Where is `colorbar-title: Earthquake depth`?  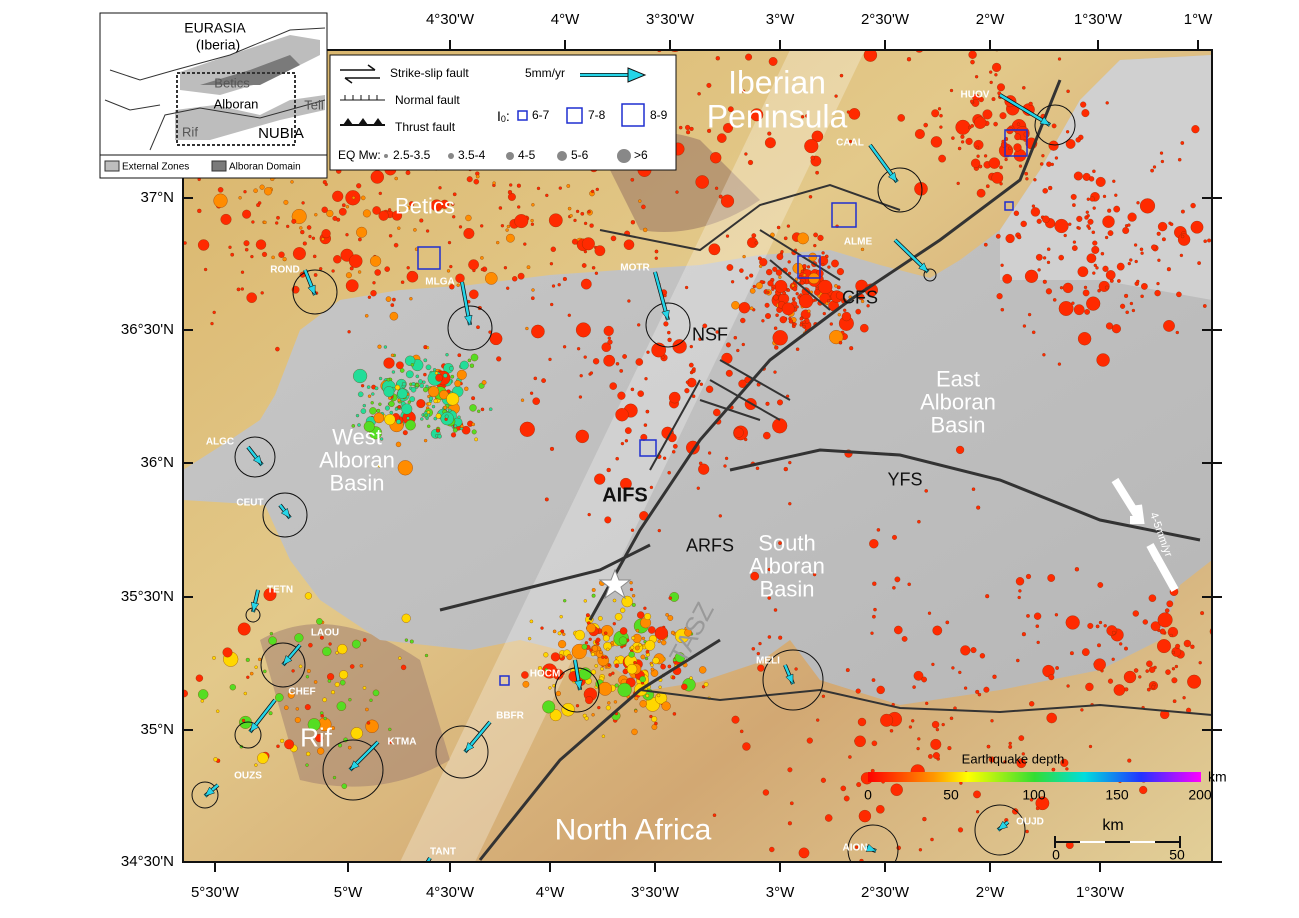
colorbar-title: Earthquake depth is located at coordinates (1013, 758).